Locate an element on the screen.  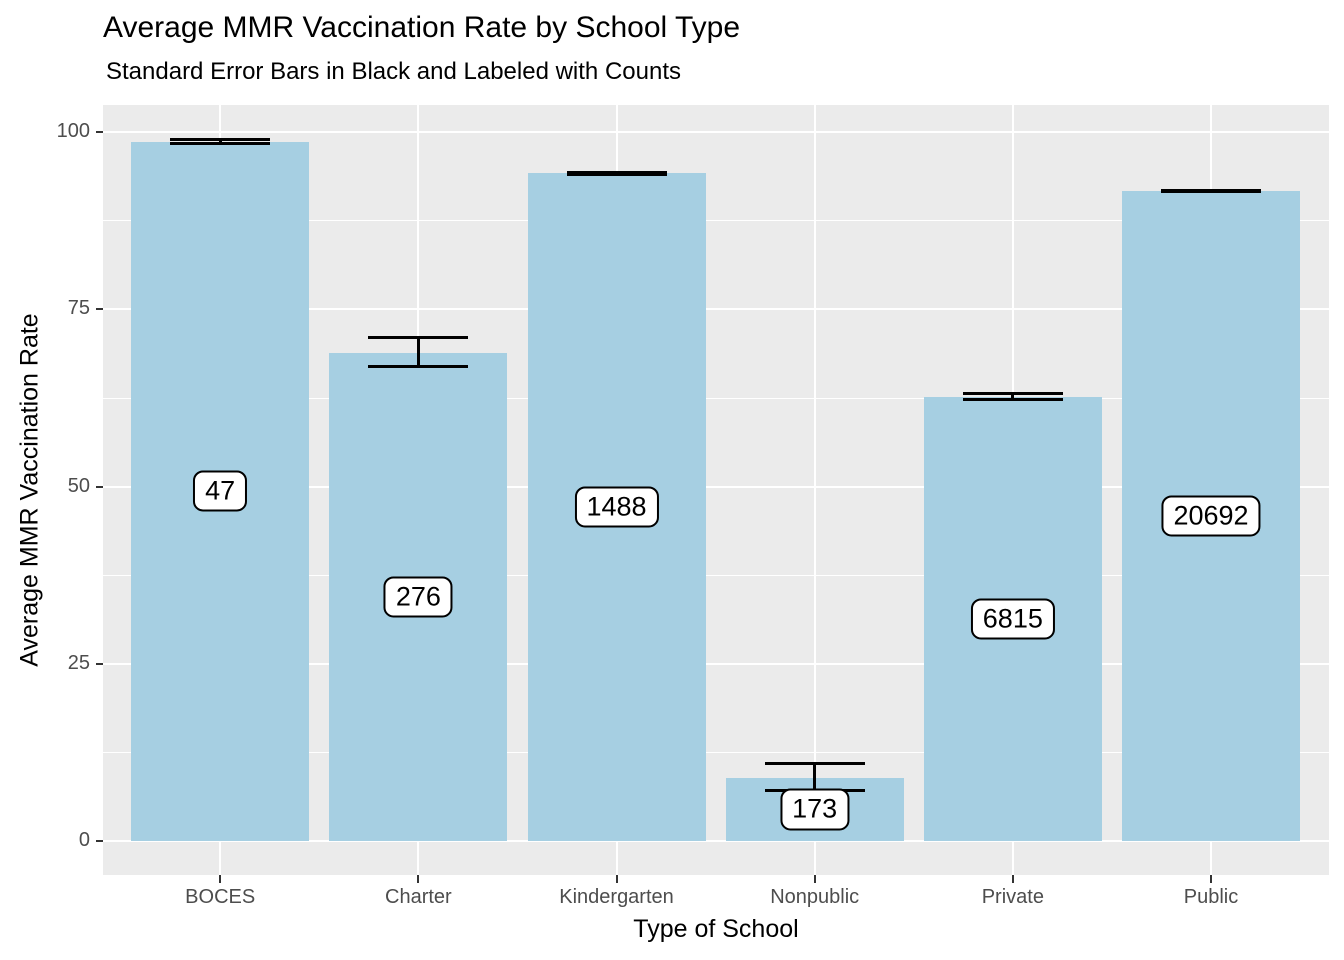
y-tick-label: 25 is located at coordinates (78, 662).